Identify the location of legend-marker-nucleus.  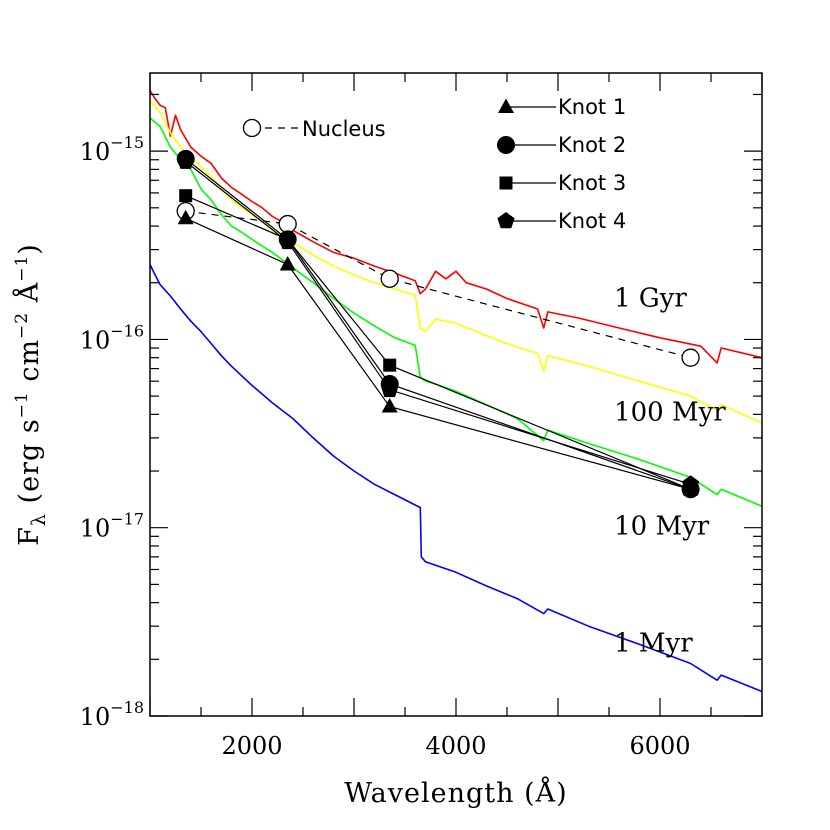
(252, 128).